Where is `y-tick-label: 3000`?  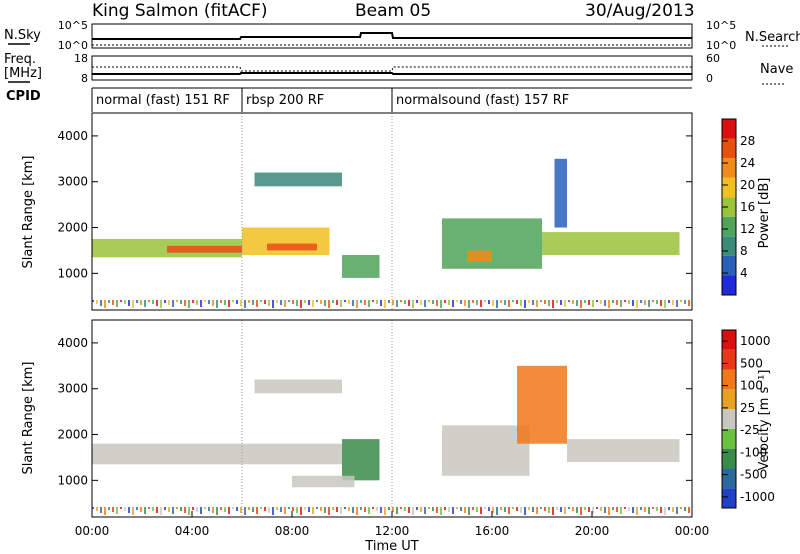 y-tick-label: 3000 is located at coordinates (72, 182).